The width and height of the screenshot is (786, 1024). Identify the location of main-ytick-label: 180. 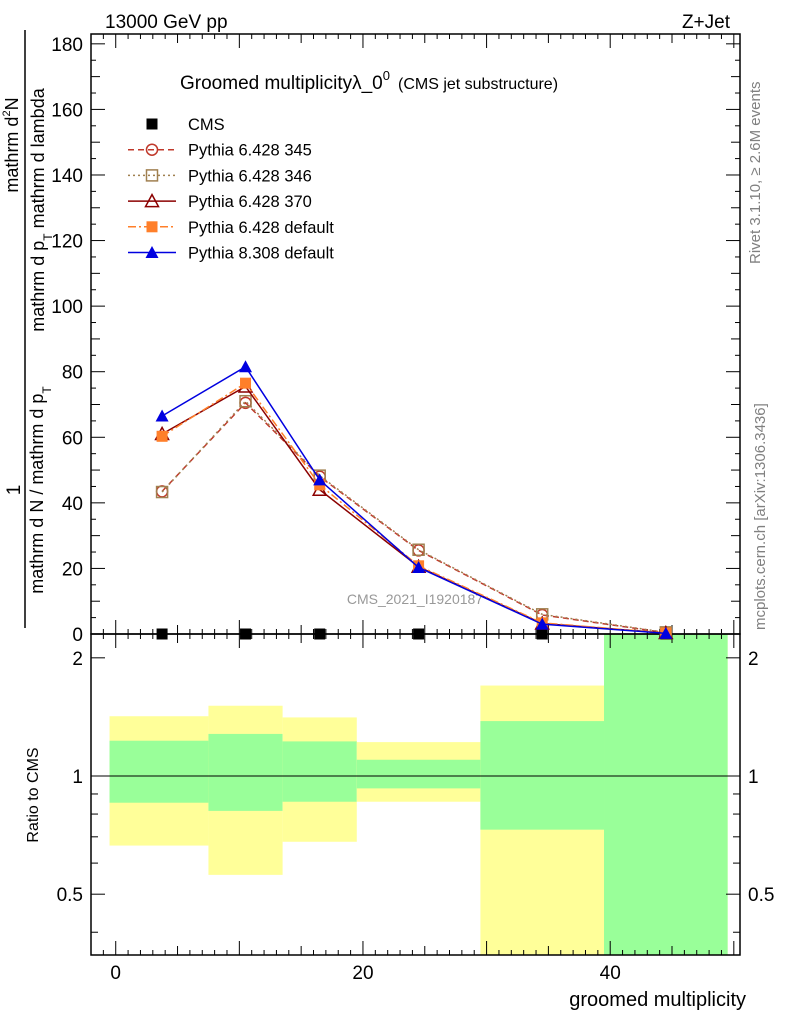
(67, 45).